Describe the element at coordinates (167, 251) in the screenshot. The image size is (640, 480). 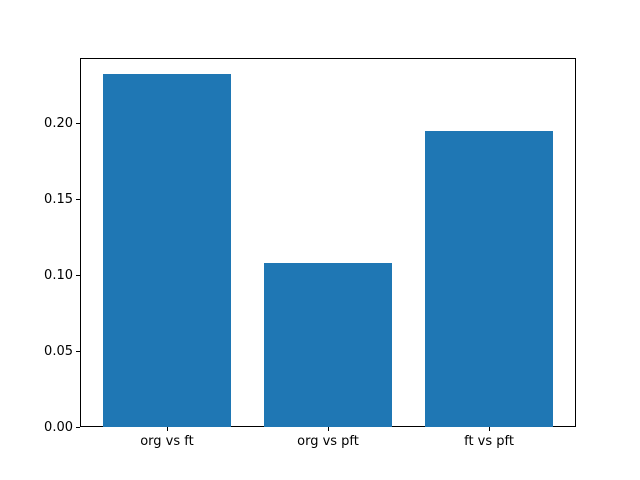
I see `bar-org-vs-ft` at that location.